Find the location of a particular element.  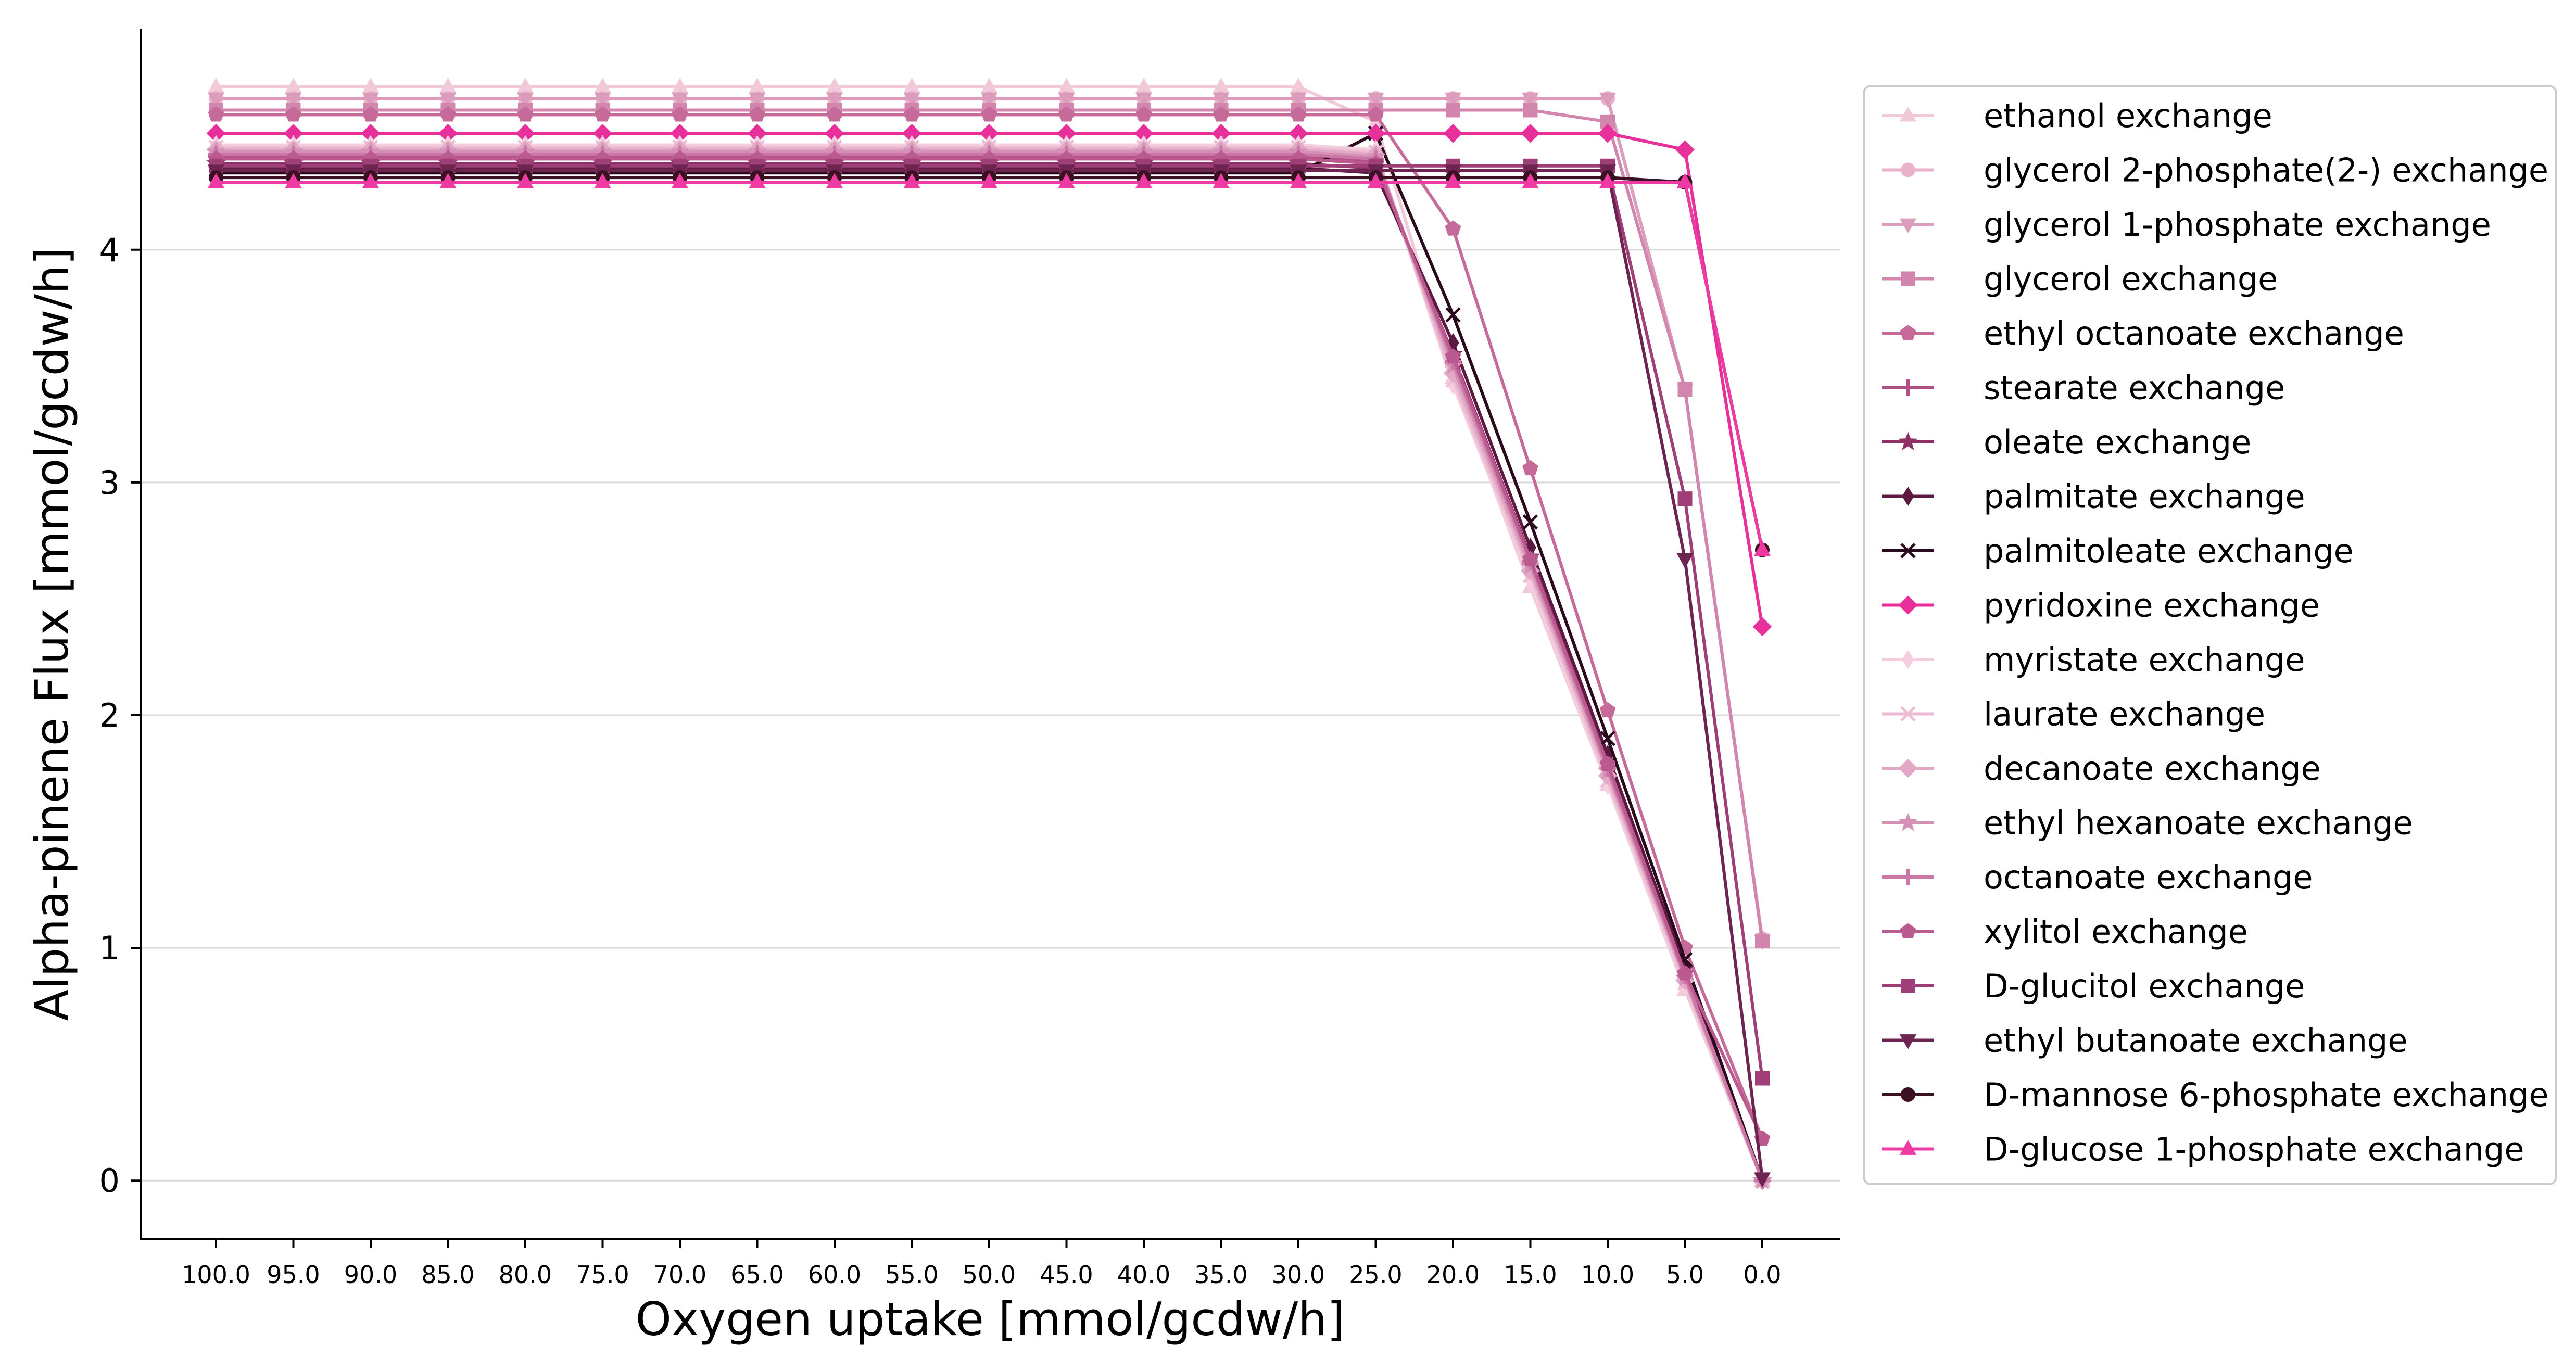

legend-entry: ethanol exchange is located at coordinates (2077, 116).